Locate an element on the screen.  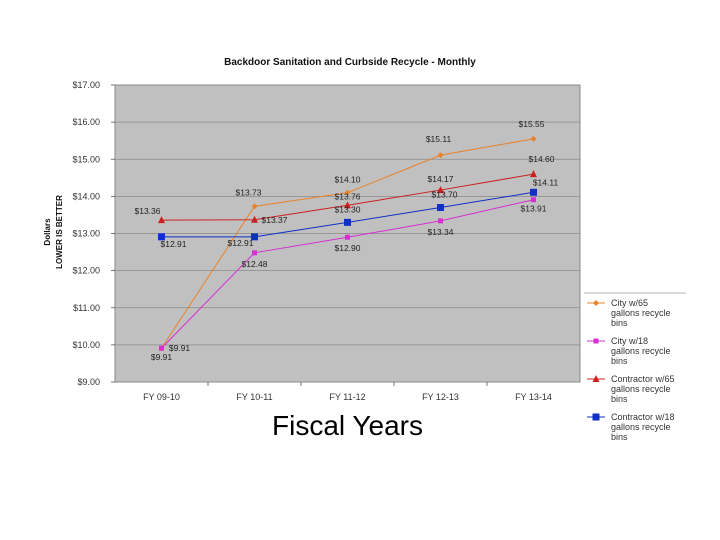
y-tick-label: $10.00 is located at coordinates (86, 345).